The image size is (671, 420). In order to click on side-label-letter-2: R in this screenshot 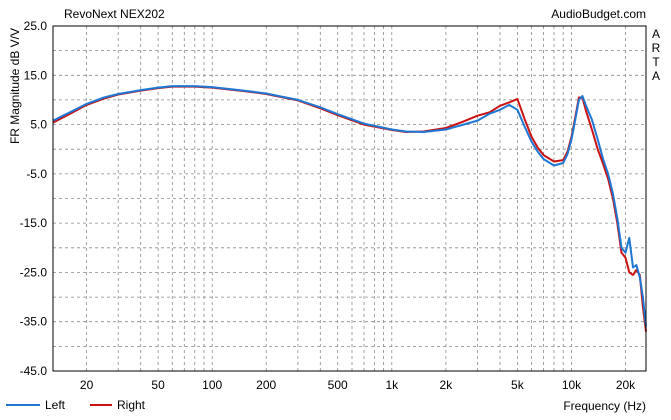, I will do `click(656, 48)`.